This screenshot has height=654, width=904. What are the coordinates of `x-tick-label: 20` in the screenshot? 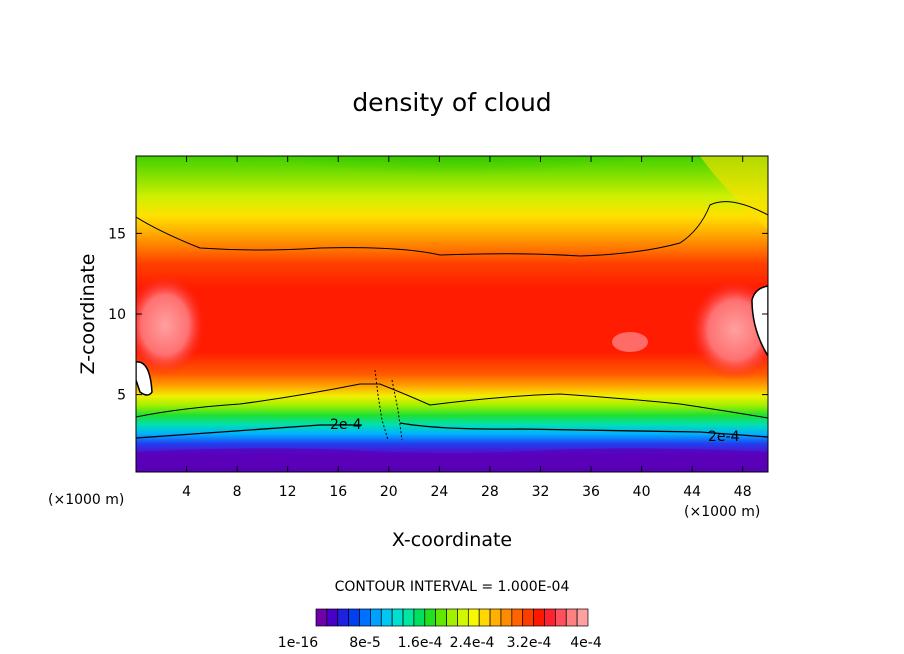 It's located at (389, 492).